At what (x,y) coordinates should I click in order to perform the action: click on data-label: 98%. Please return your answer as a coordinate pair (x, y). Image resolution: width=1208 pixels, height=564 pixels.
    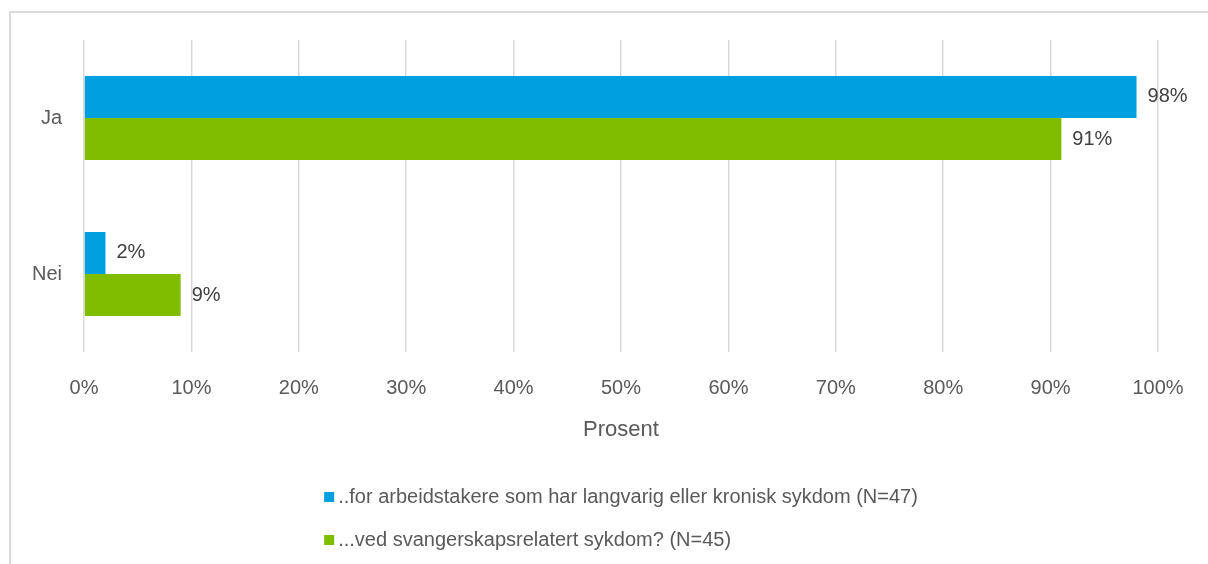
    Looking at the image, I should click on (1167, 95).